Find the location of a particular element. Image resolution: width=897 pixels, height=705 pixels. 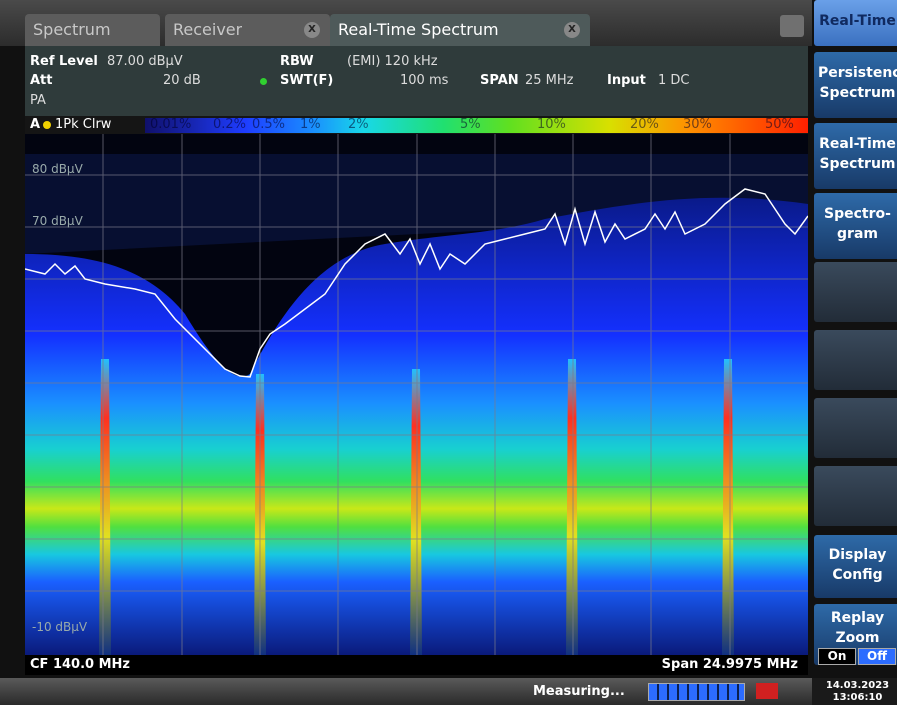

status-dot is located at coordinates (263, 81).